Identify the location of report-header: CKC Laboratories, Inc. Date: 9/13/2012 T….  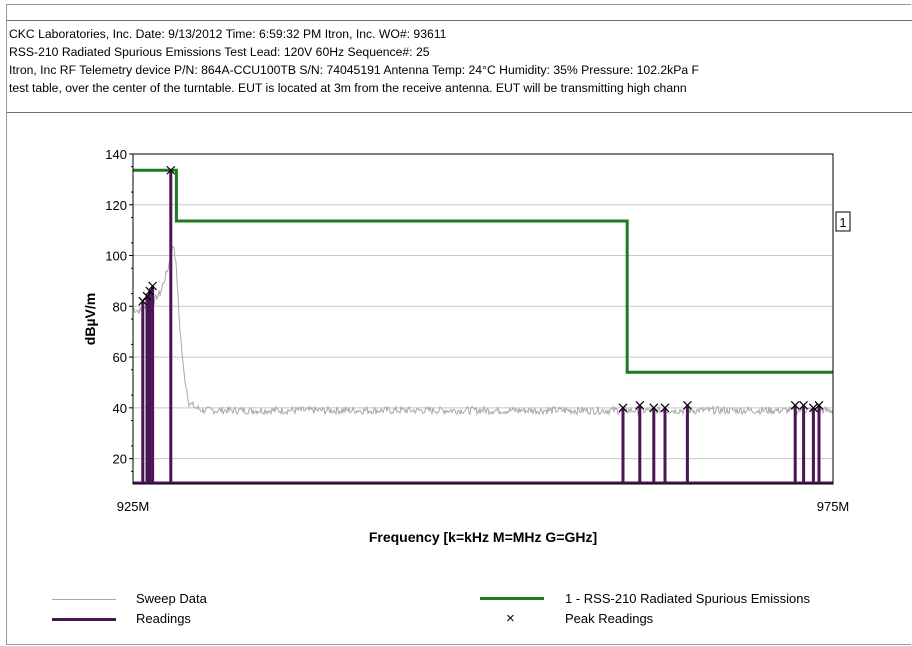
(460, 61).